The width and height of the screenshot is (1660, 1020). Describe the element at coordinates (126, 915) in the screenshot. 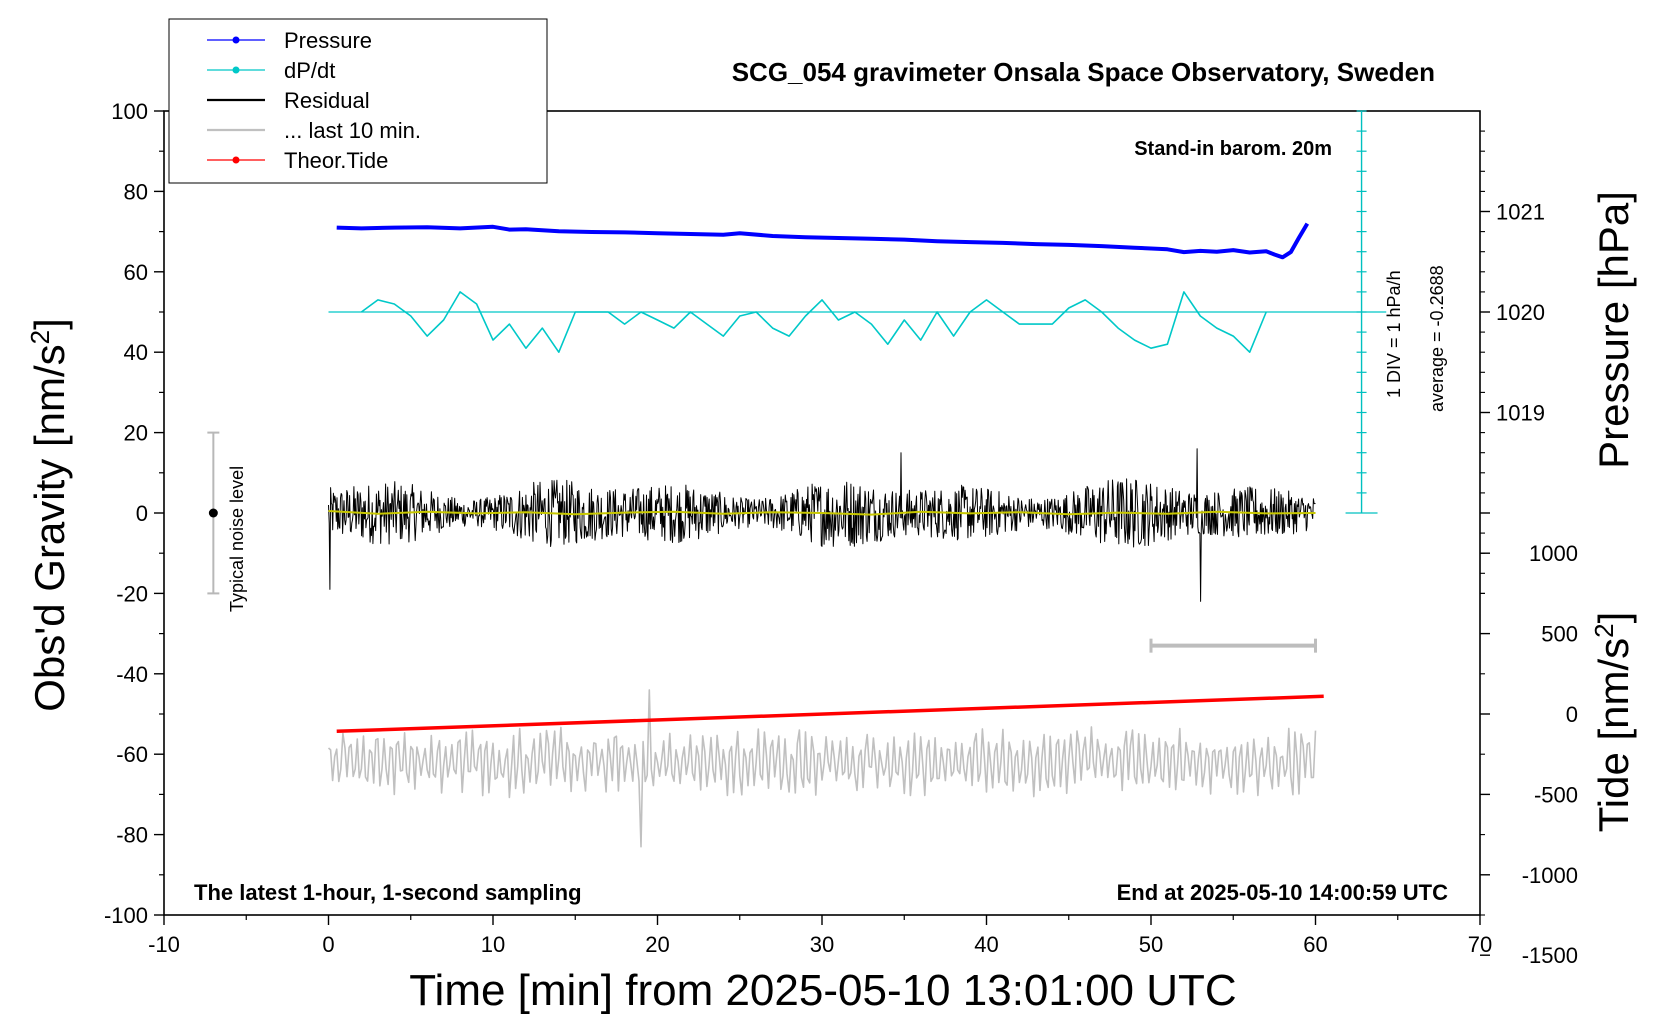

I see `y-tick-label: -100` at that location.